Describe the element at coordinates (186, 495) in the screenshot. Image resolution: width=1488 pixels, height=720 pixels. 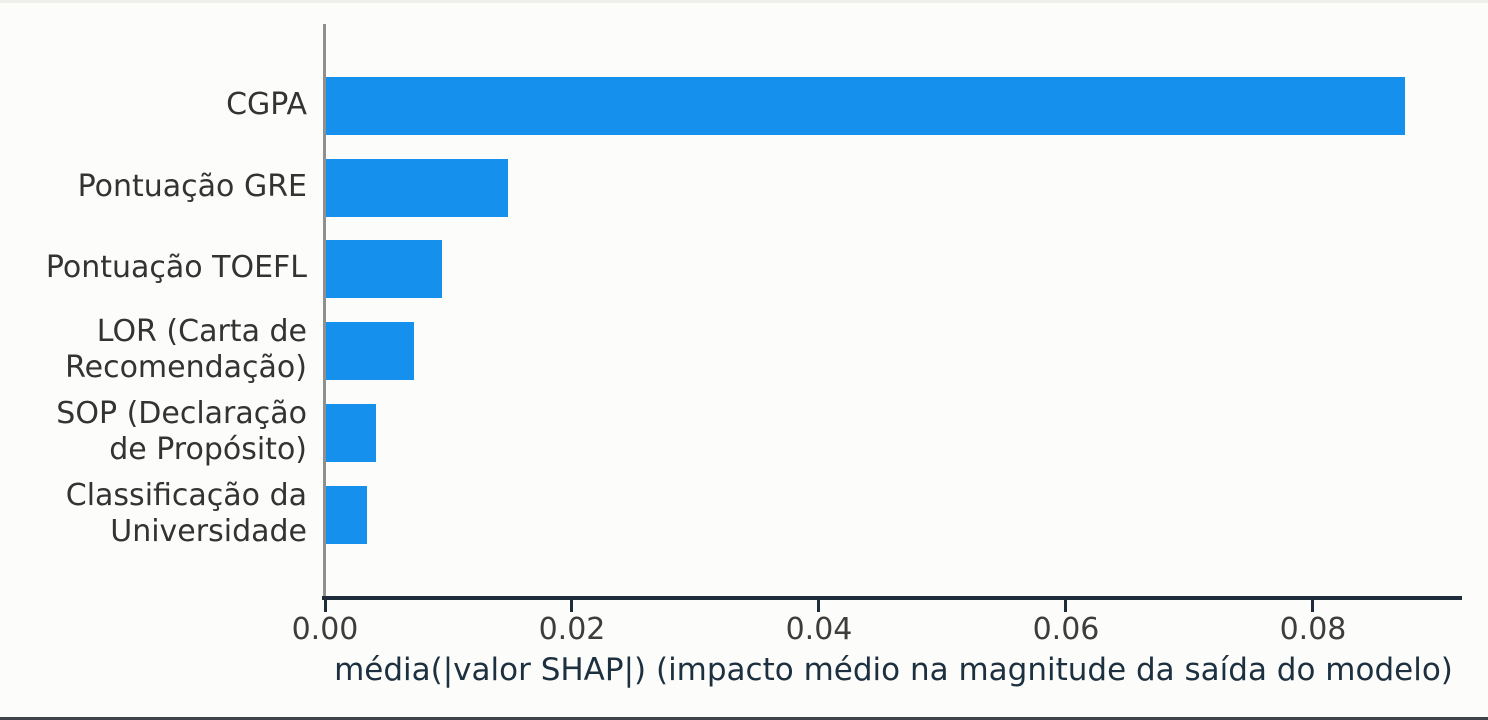
I see `ytick-label-line: Classificação da` at that location.